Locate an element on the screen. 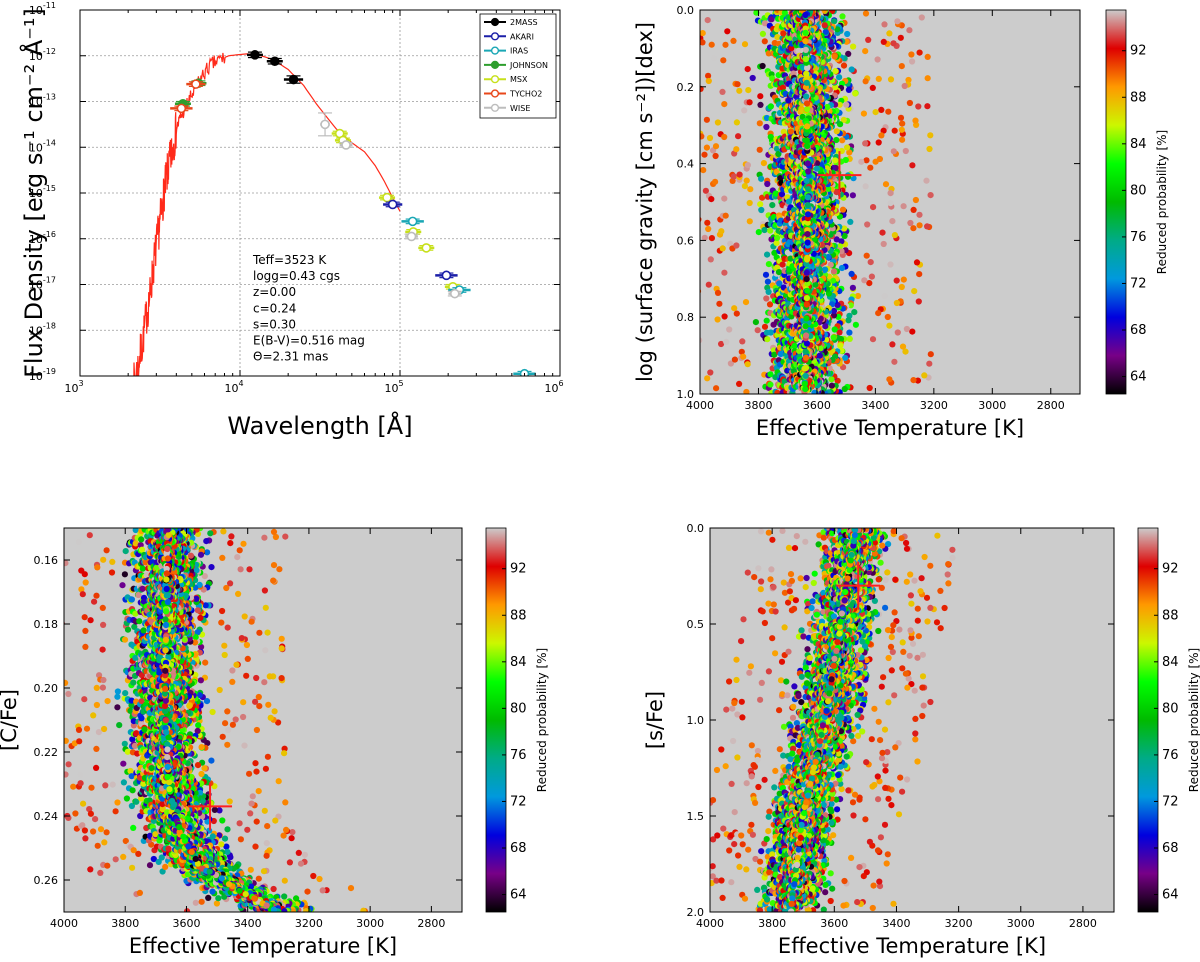 This screenshot has height=962, width=1200. logg-colorbar-gradient is located at coordinates (1116, 202).